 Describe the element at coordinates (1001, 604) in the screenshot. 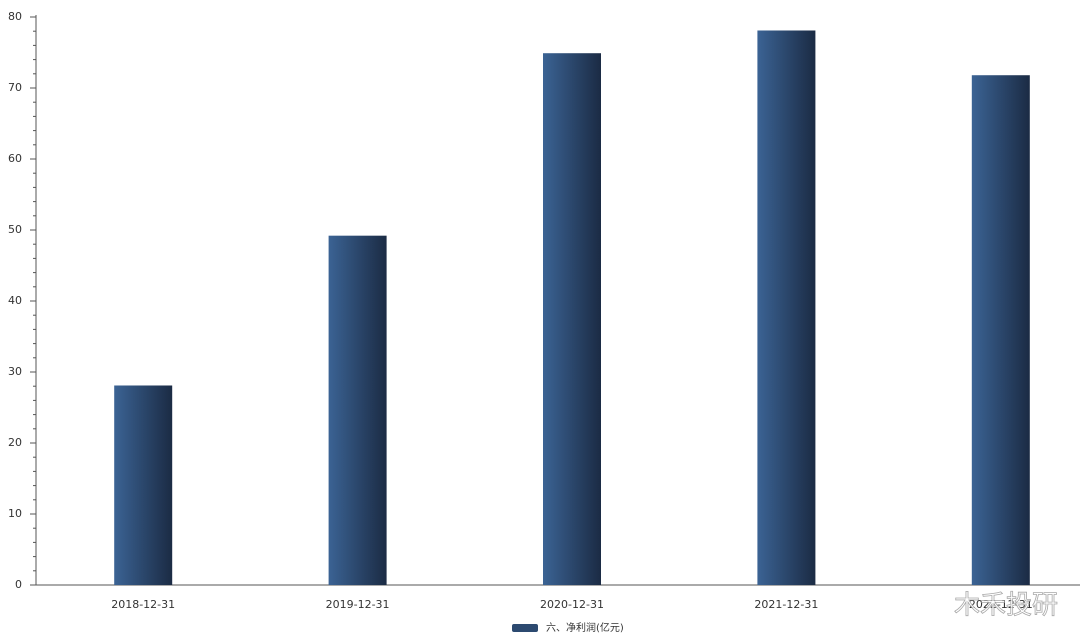

I see `x-tick-label: 2022-12-31` at that location.